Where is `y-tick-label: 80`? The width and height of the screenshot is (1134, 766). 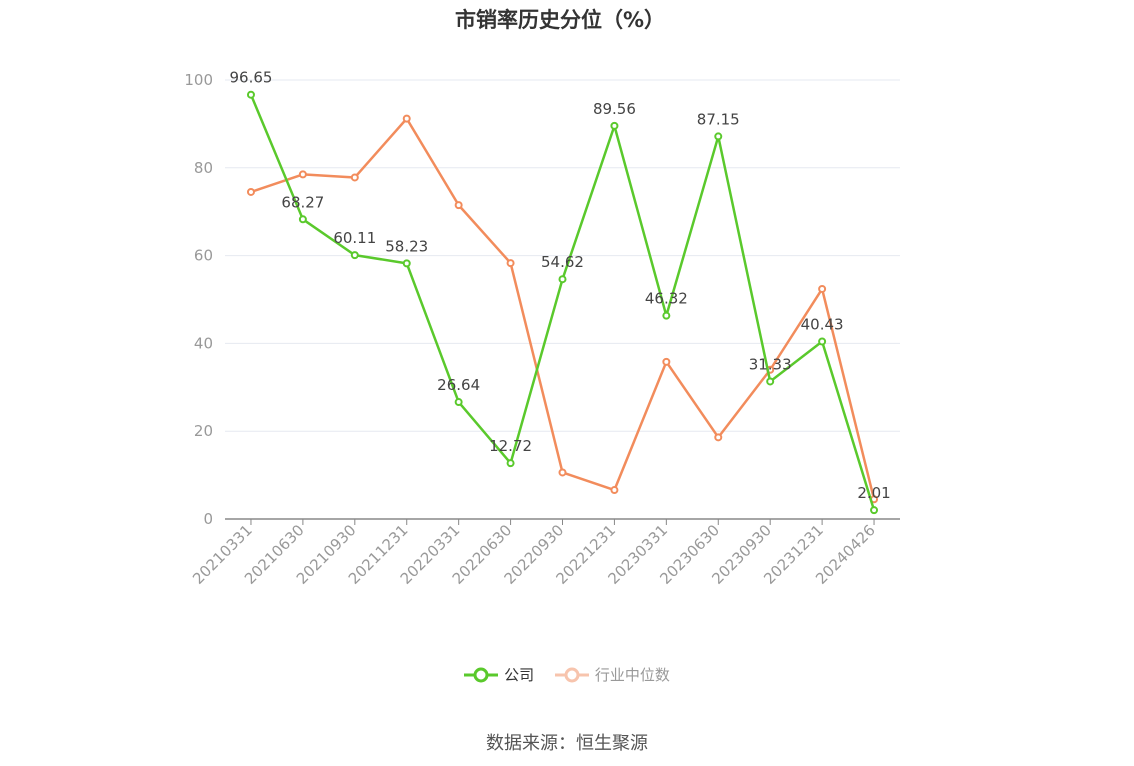
y-tick-label: 80 is located at coordinates (203, 168).